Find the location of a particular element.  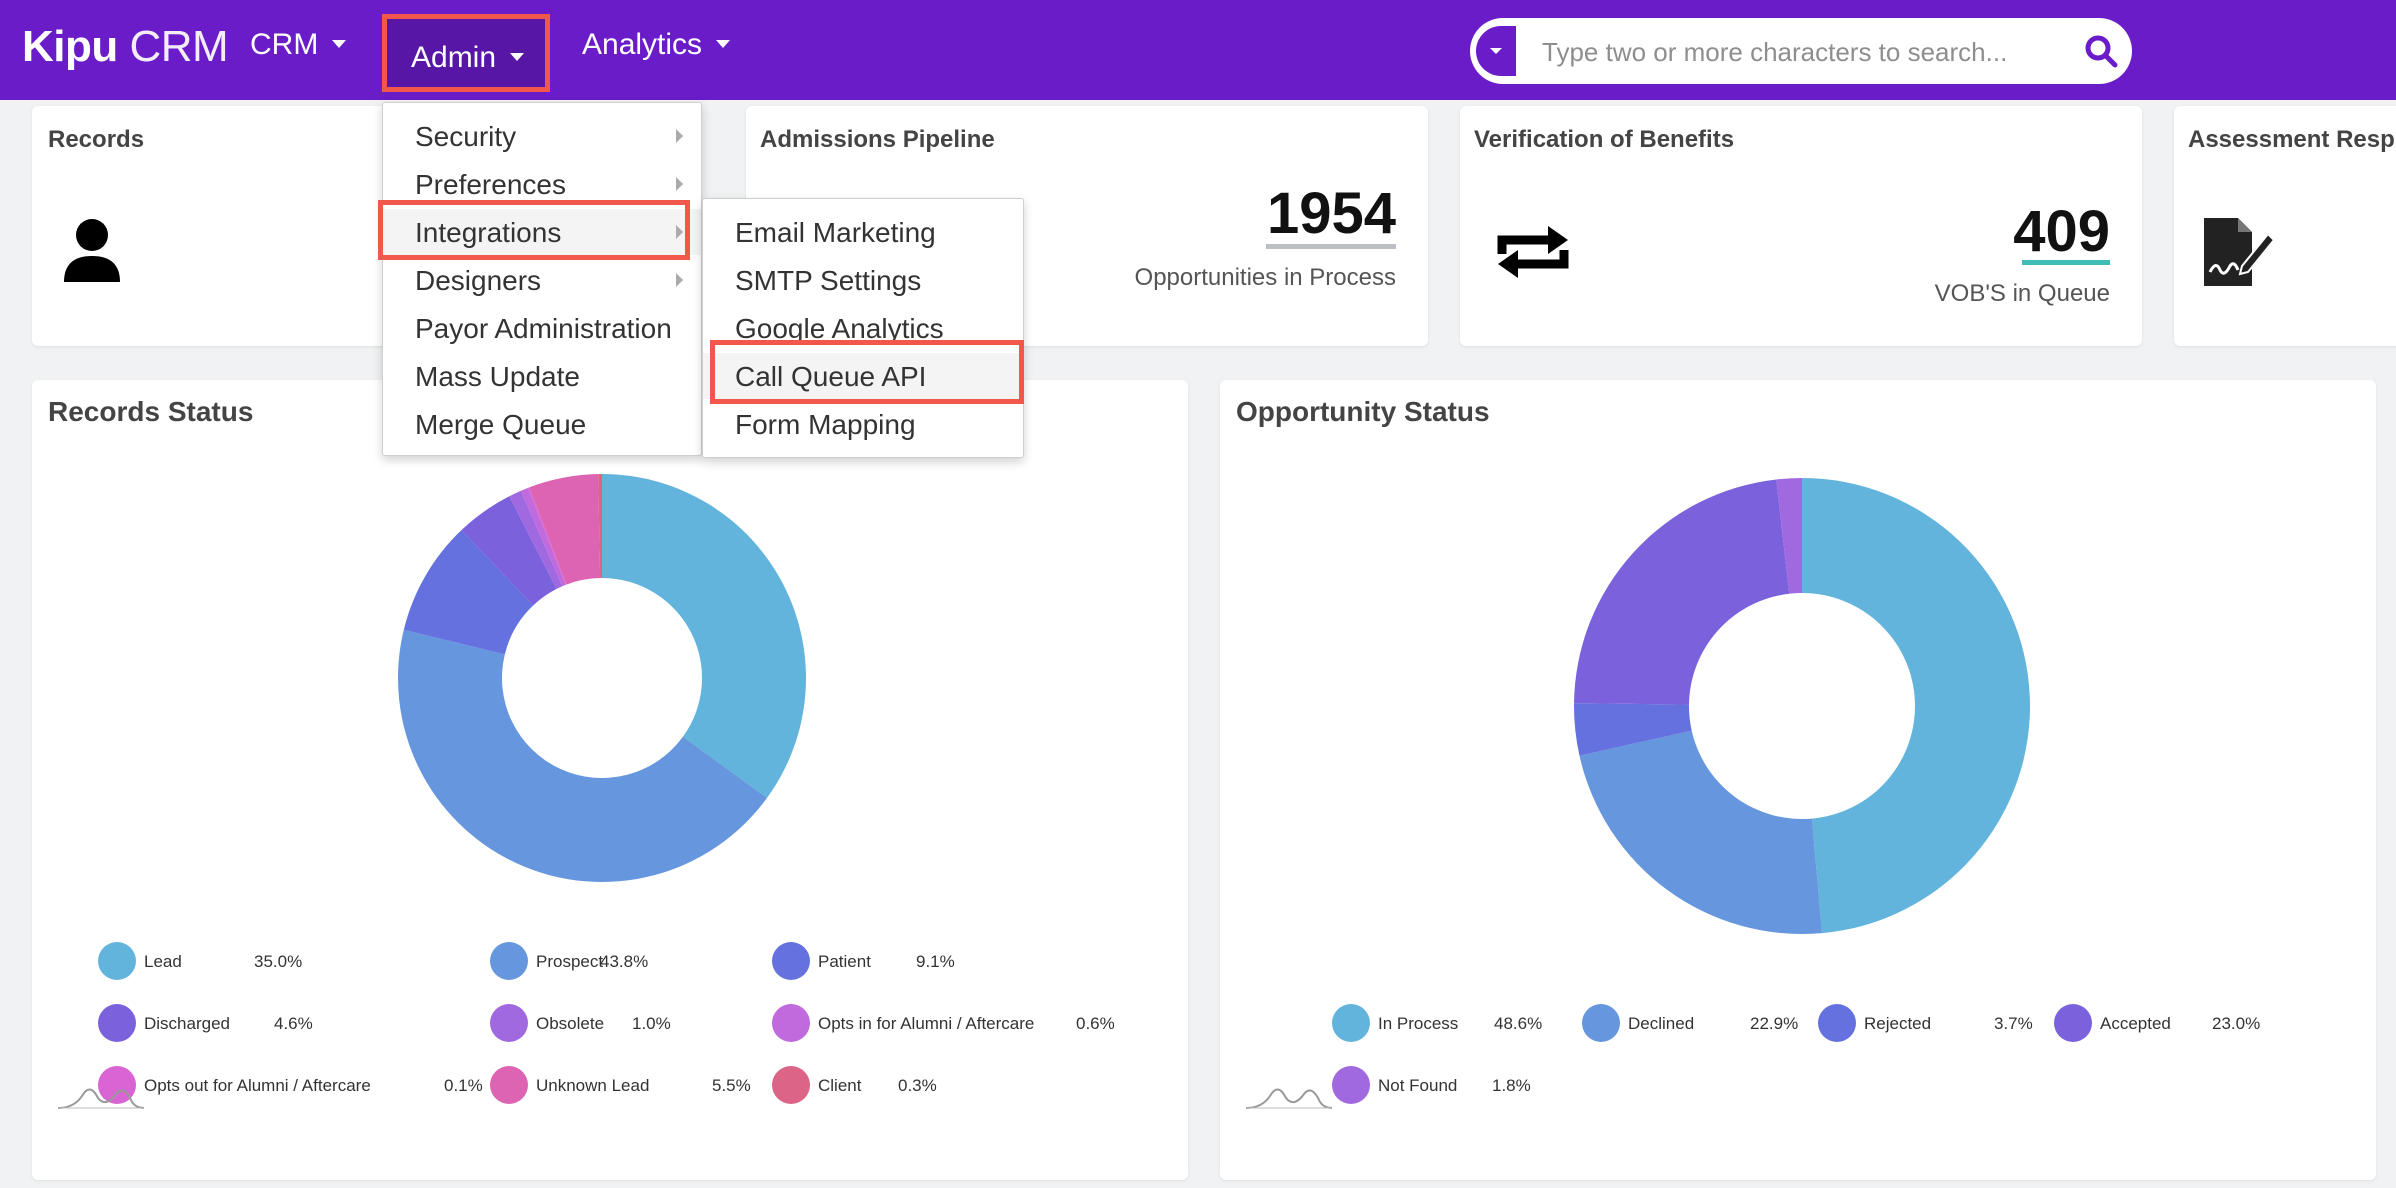

records-slice-patient is located at coordinates (468, 592).